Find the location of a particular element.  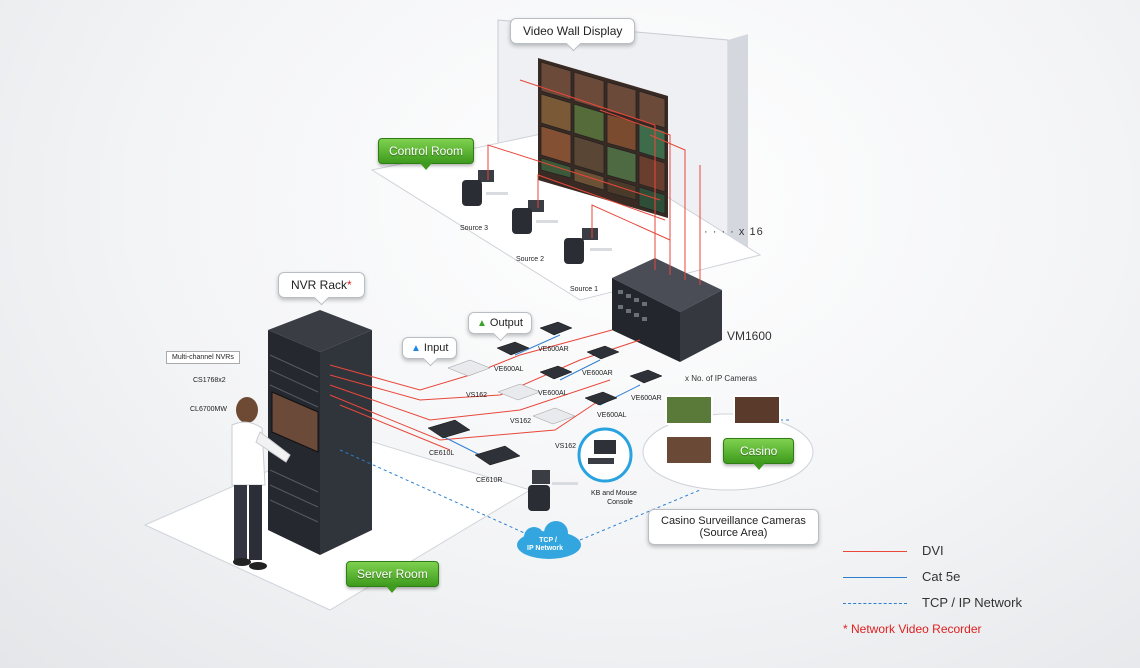

legend-tcpip-line is located at coordinates (875, 603).